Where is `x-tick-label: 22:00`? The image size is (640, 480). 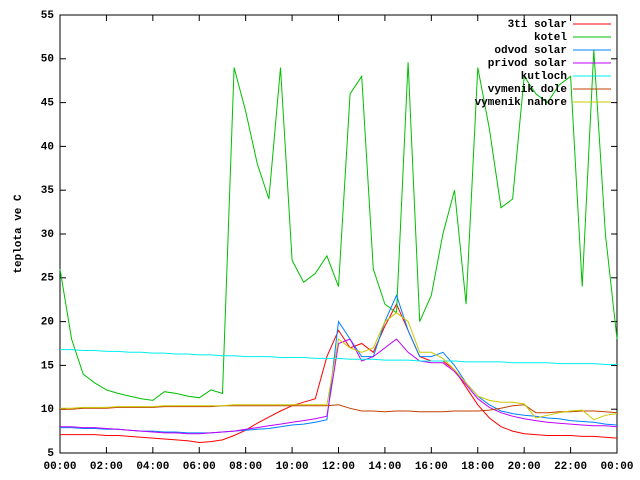
x-tick-label: 22:00 is located at coordinates (570, 467).